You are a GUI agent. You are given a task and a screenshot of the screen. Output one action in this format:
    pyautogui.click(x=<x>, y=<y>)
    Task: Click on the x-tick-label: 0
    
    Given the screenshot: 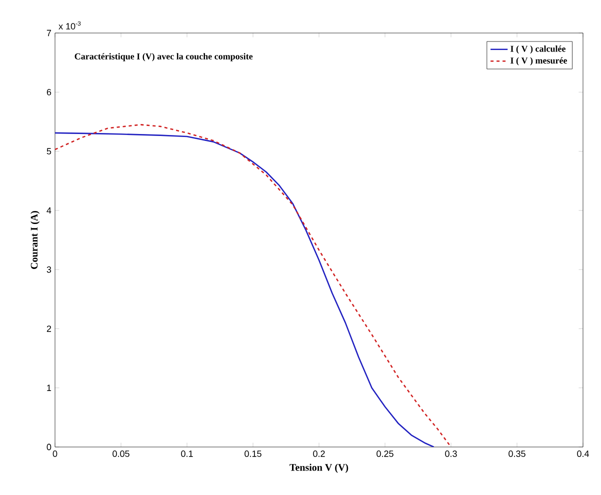 What is the action you would take?
    pyautogui.click(x=55, y=453)
    